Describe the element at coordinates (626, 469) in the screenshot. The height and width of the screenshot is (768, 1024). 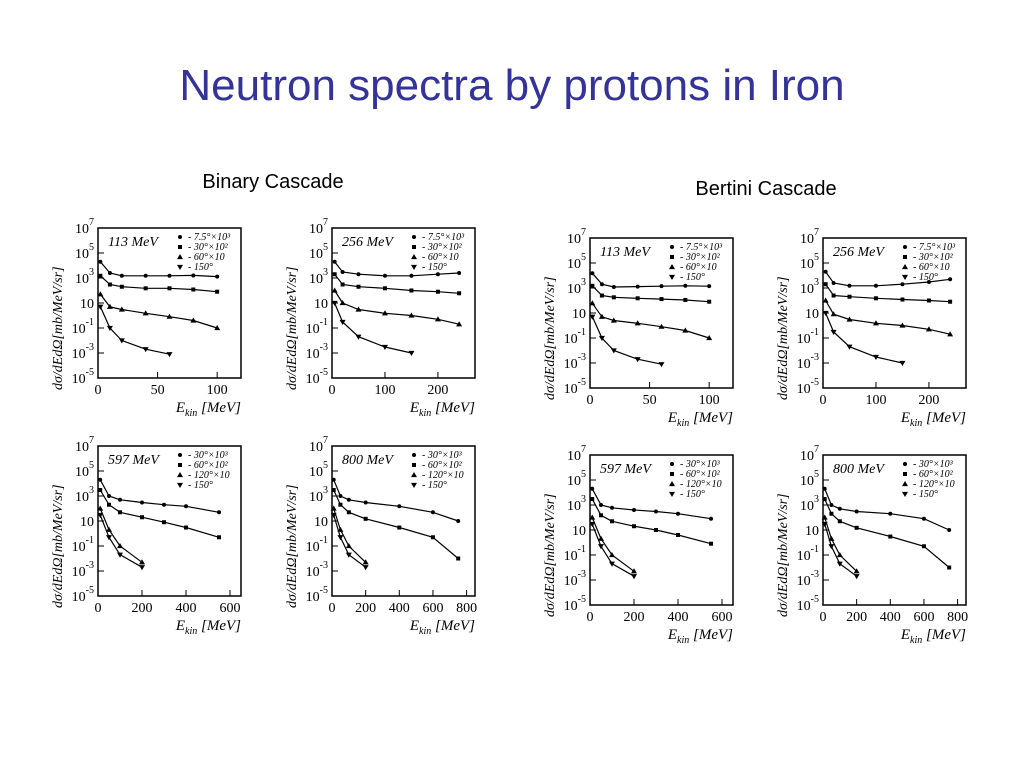
I see `energy-label: 597 MeV` at that location.